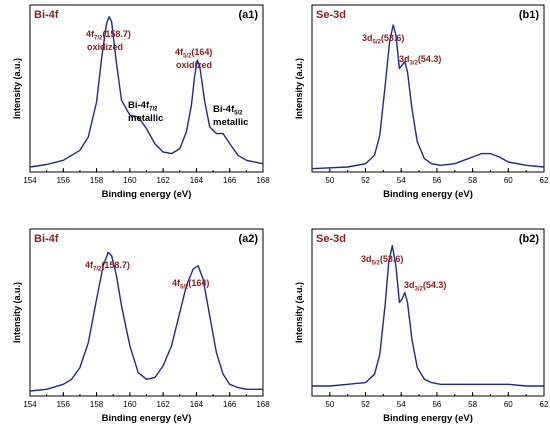  What do you see at coordinates (529, 239) in the screenshot?
I see `panel-label: (b2)` at bounding box center [529, 239].